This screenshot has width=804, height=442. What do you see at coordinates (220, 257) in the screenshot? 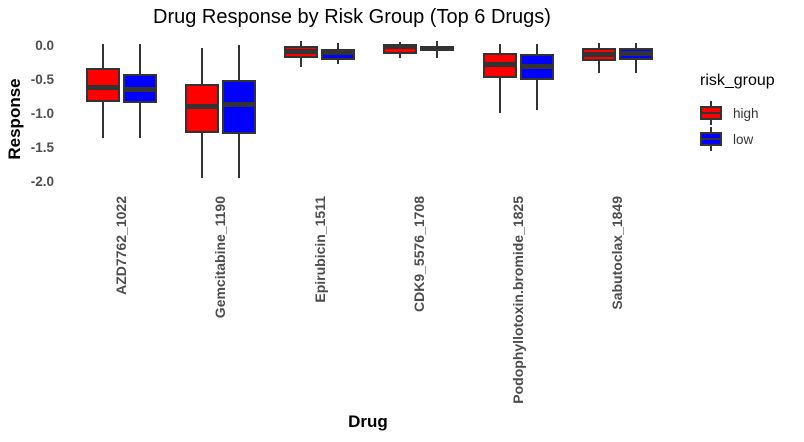
I see `x-tick-label: Gemcitabine_1190` at bounding box center [220, 257].